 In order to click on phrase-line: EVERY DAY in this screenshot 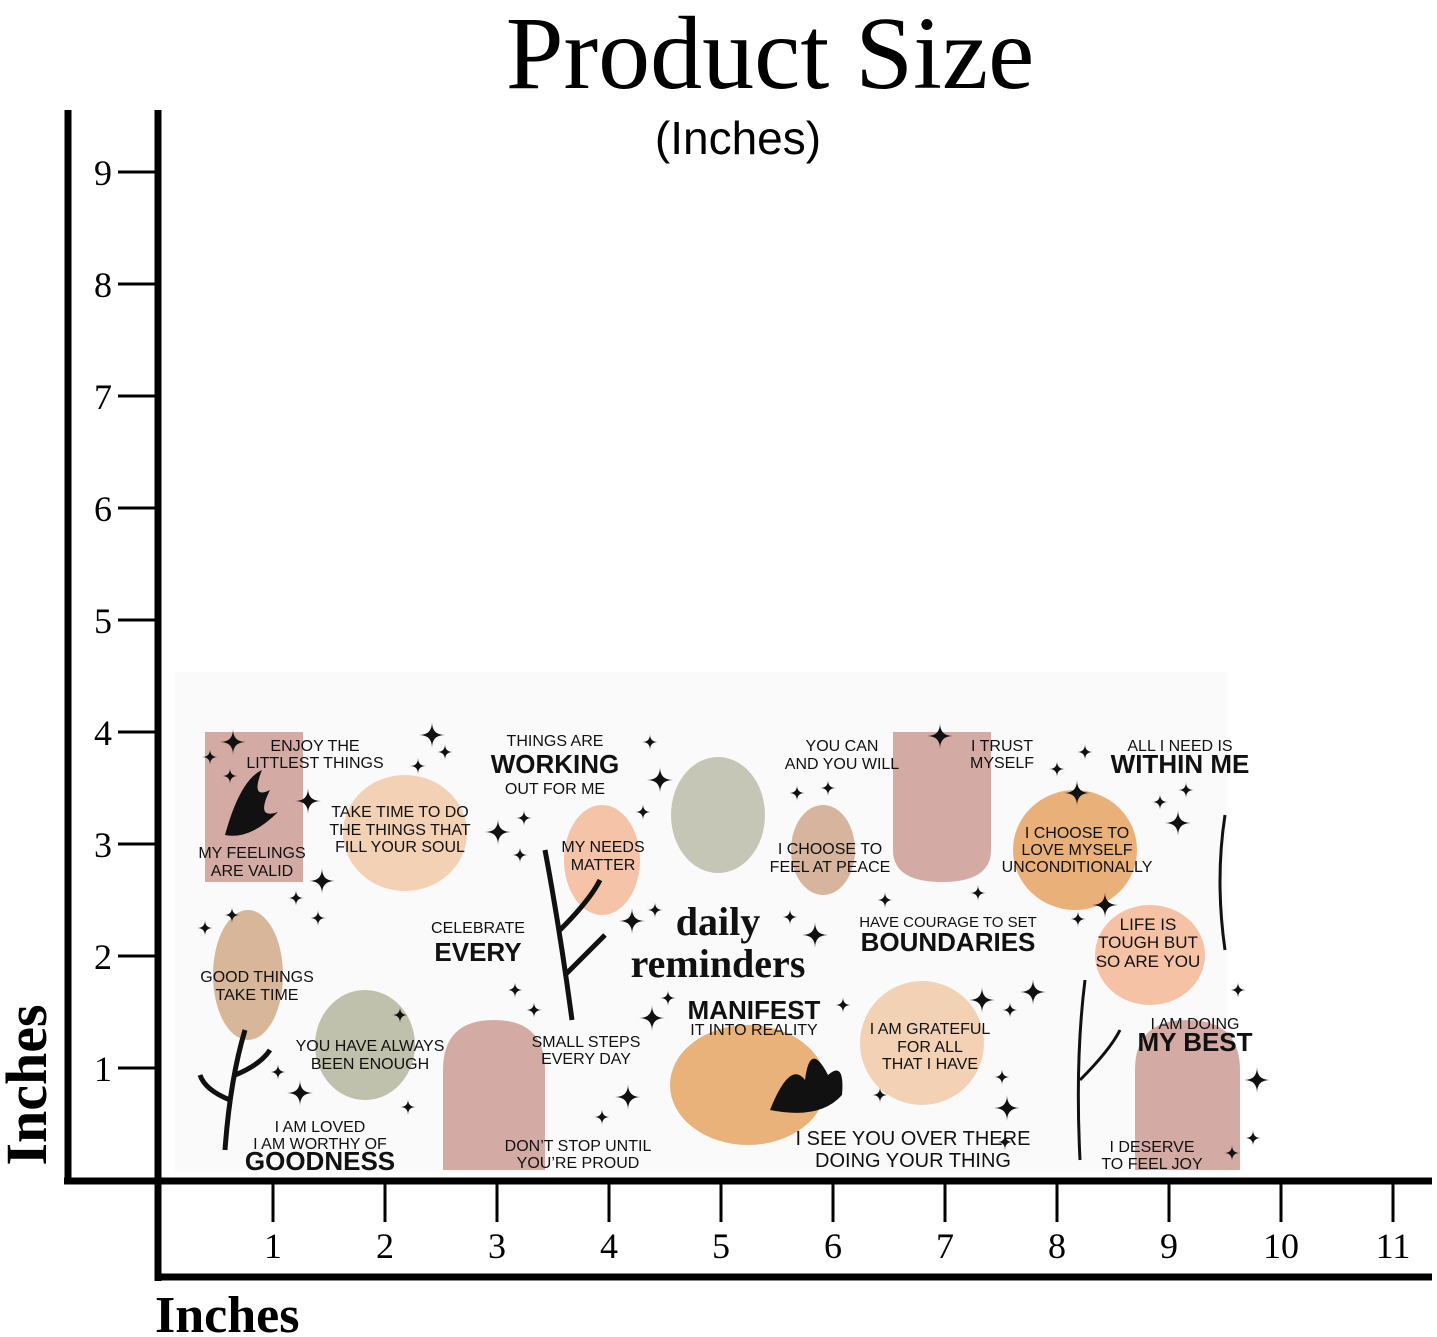, I will do `click(586, 1059)`.